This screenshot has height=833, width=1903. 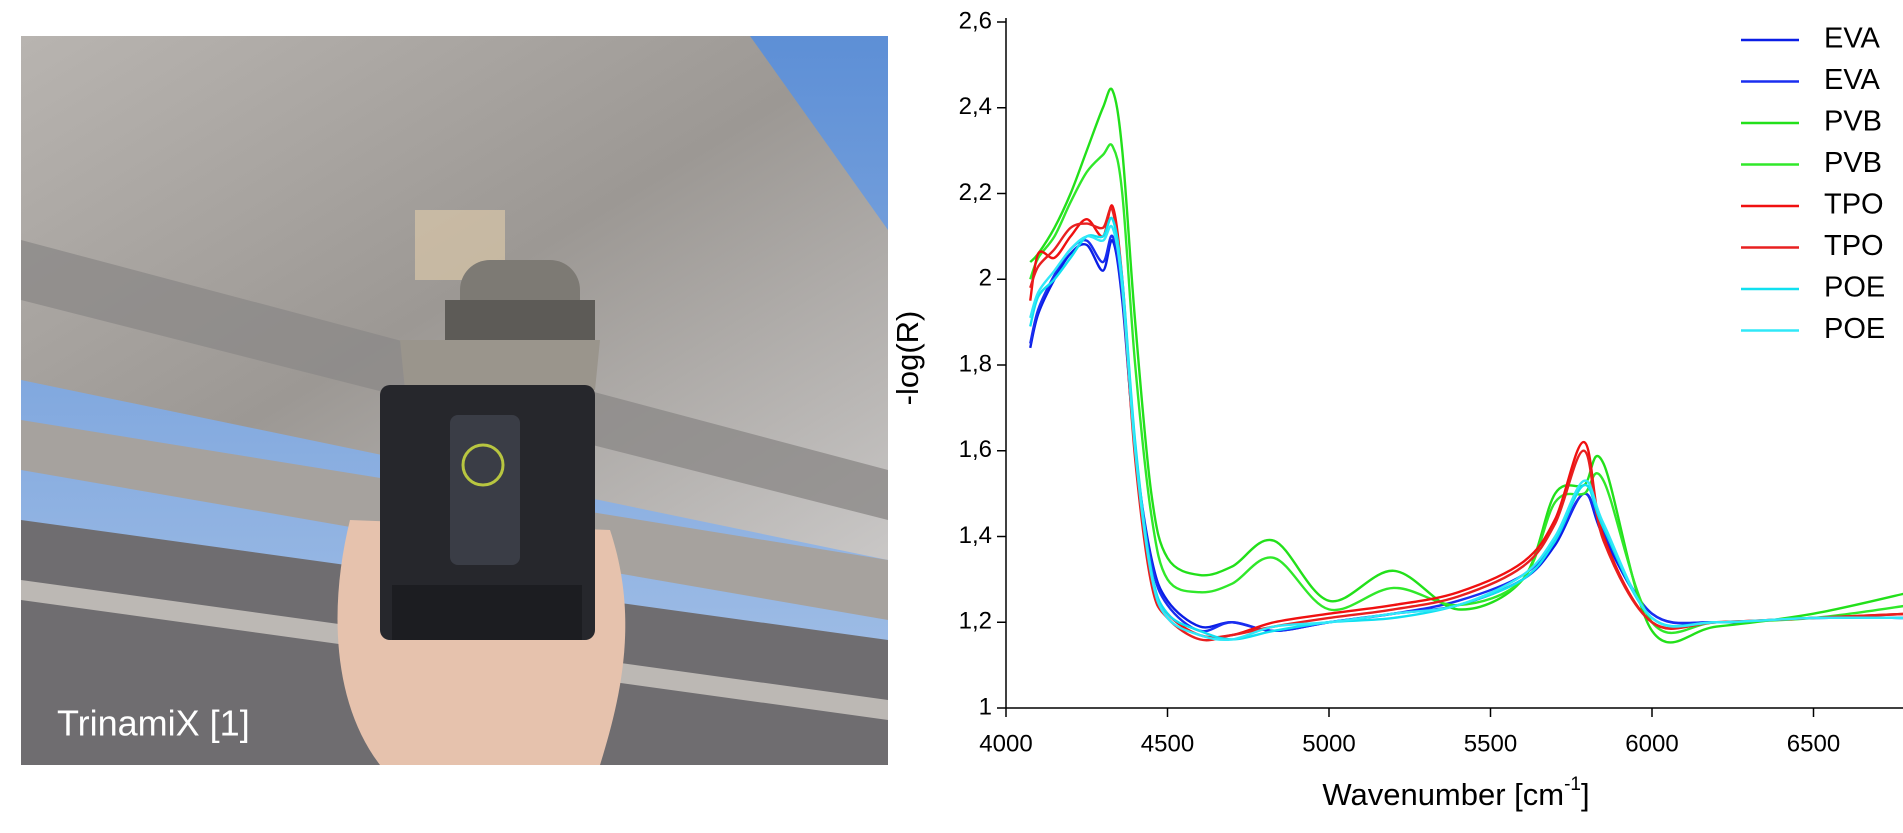 What do you see at coordinates (907, 358) in the screenshot?
I see `y-axis-title: -log(R)` at bounding box center [907, 358].